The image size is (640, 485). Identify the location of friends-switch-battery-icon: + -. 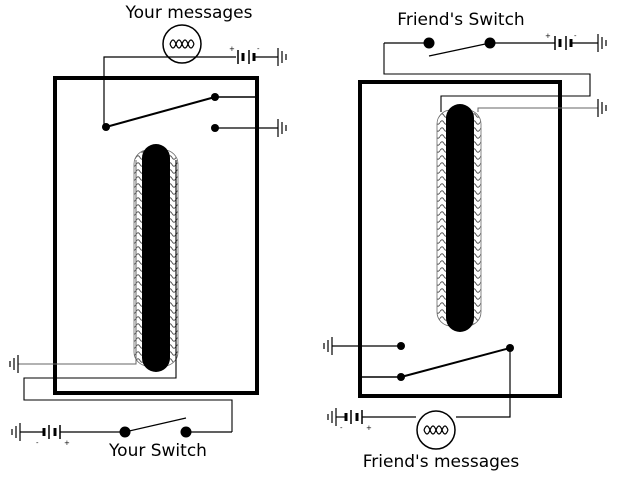
(561, 41).